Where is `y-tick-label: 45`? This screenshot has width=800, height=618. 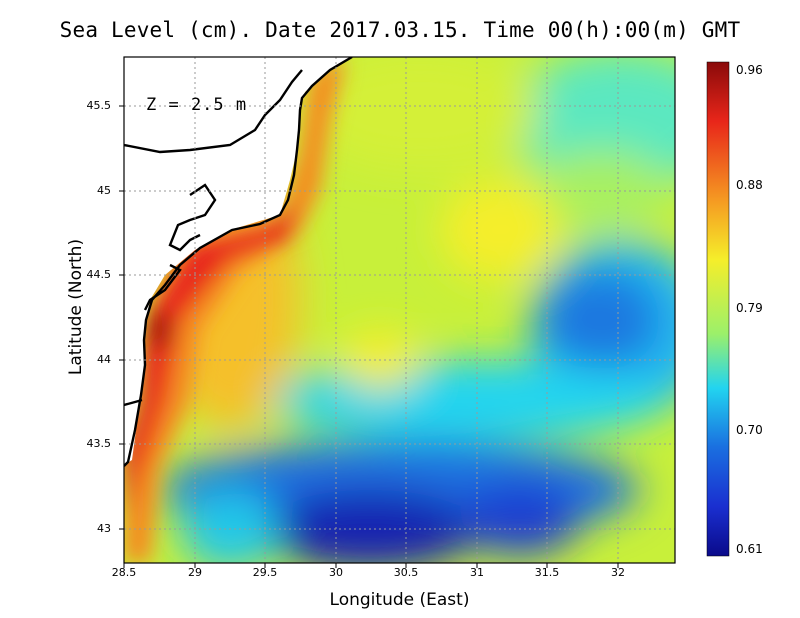
y-tick-label: 45 is located at coordinates (104, 190).